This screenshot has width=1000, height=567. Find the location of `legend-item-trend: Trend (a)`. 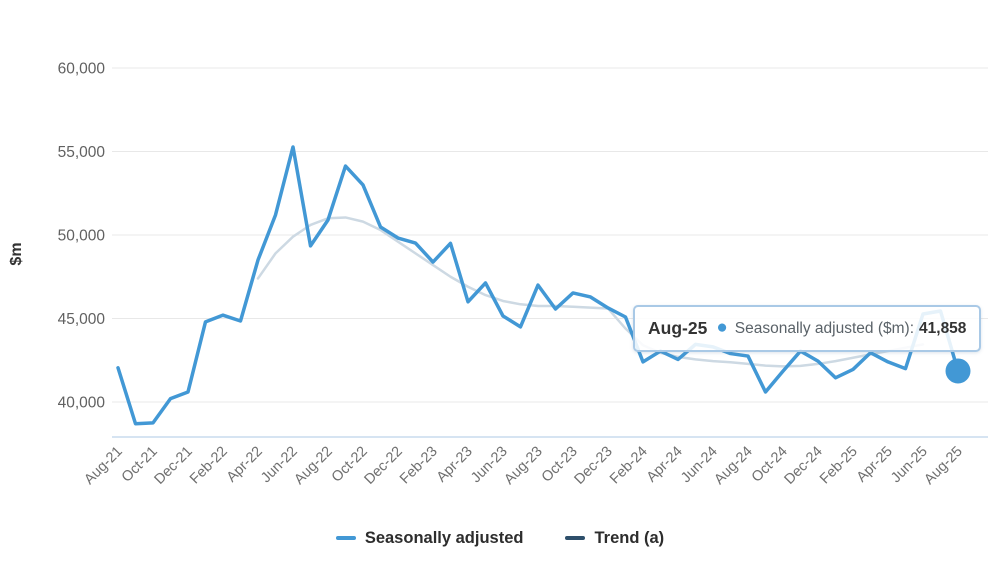

legend-item-trend: Trend (a) is located at coordinates (614, 538).